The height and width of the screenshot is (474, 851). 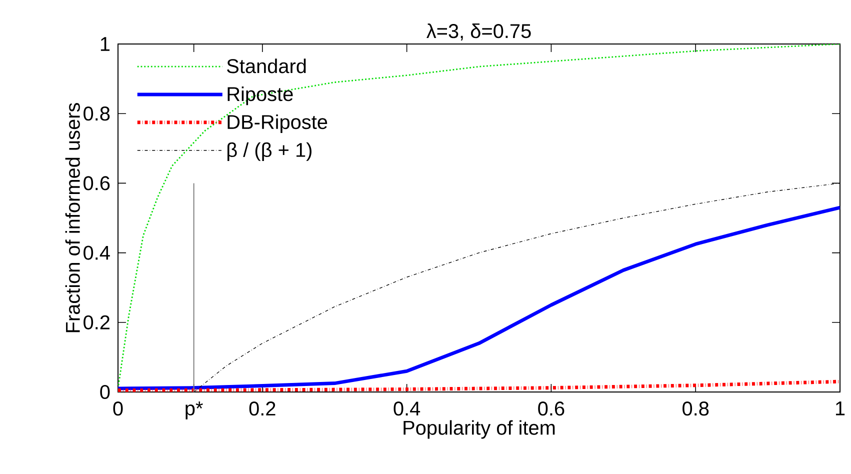 What do you see at coordinates (262, 409) in the screenshot?
I see `x-tick-label: 0.2` at bounding box center [262, 409].